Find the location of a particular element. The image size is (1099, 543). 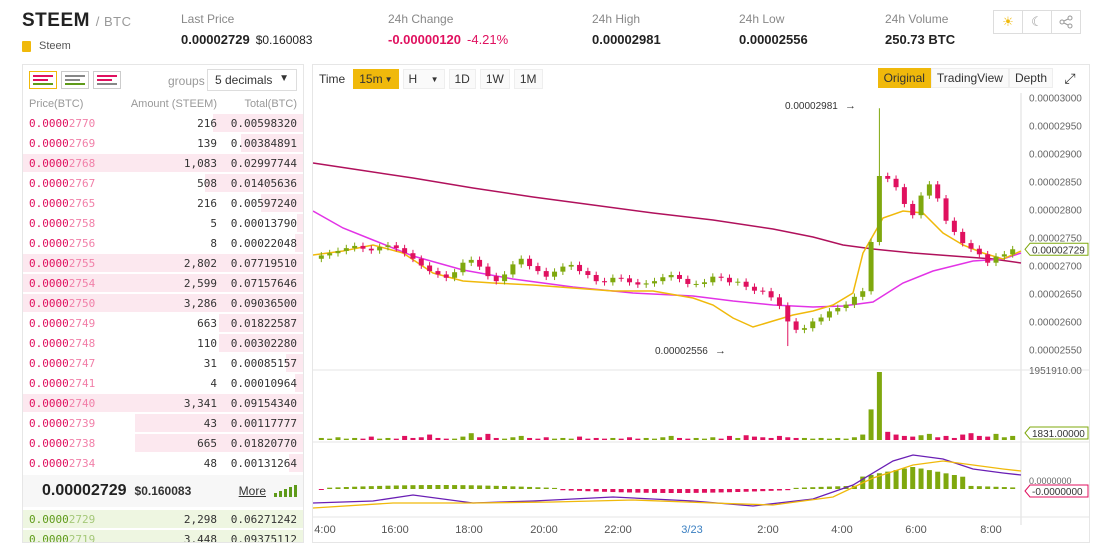

total-cell: 0.00013790 is located at coordinates (263, 223).